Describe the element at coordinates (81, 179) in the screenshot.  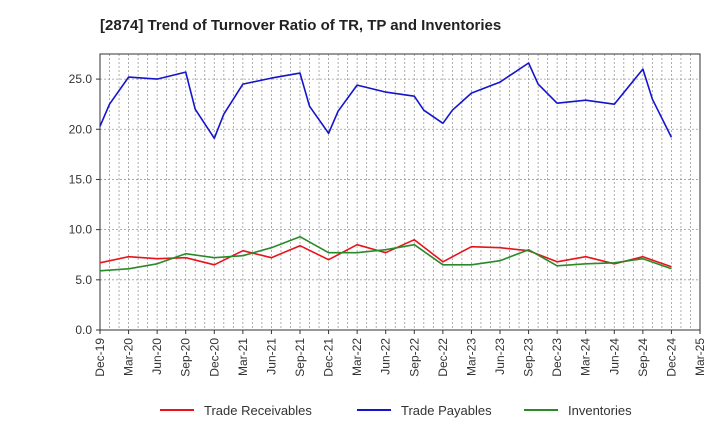
I see `y-tick-label: 15.0` at that location.